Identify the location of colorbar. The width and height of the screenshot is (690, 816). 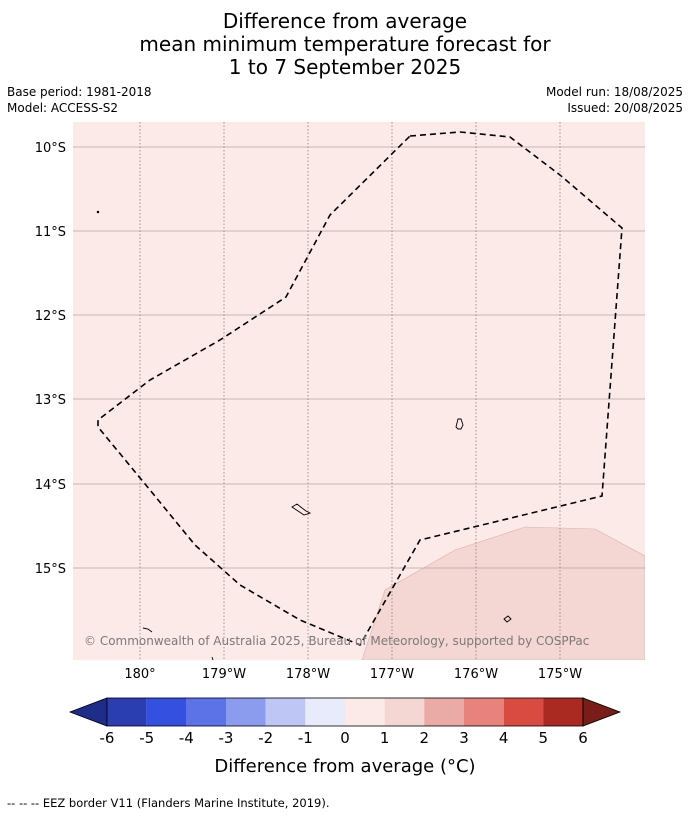
(345, 712).